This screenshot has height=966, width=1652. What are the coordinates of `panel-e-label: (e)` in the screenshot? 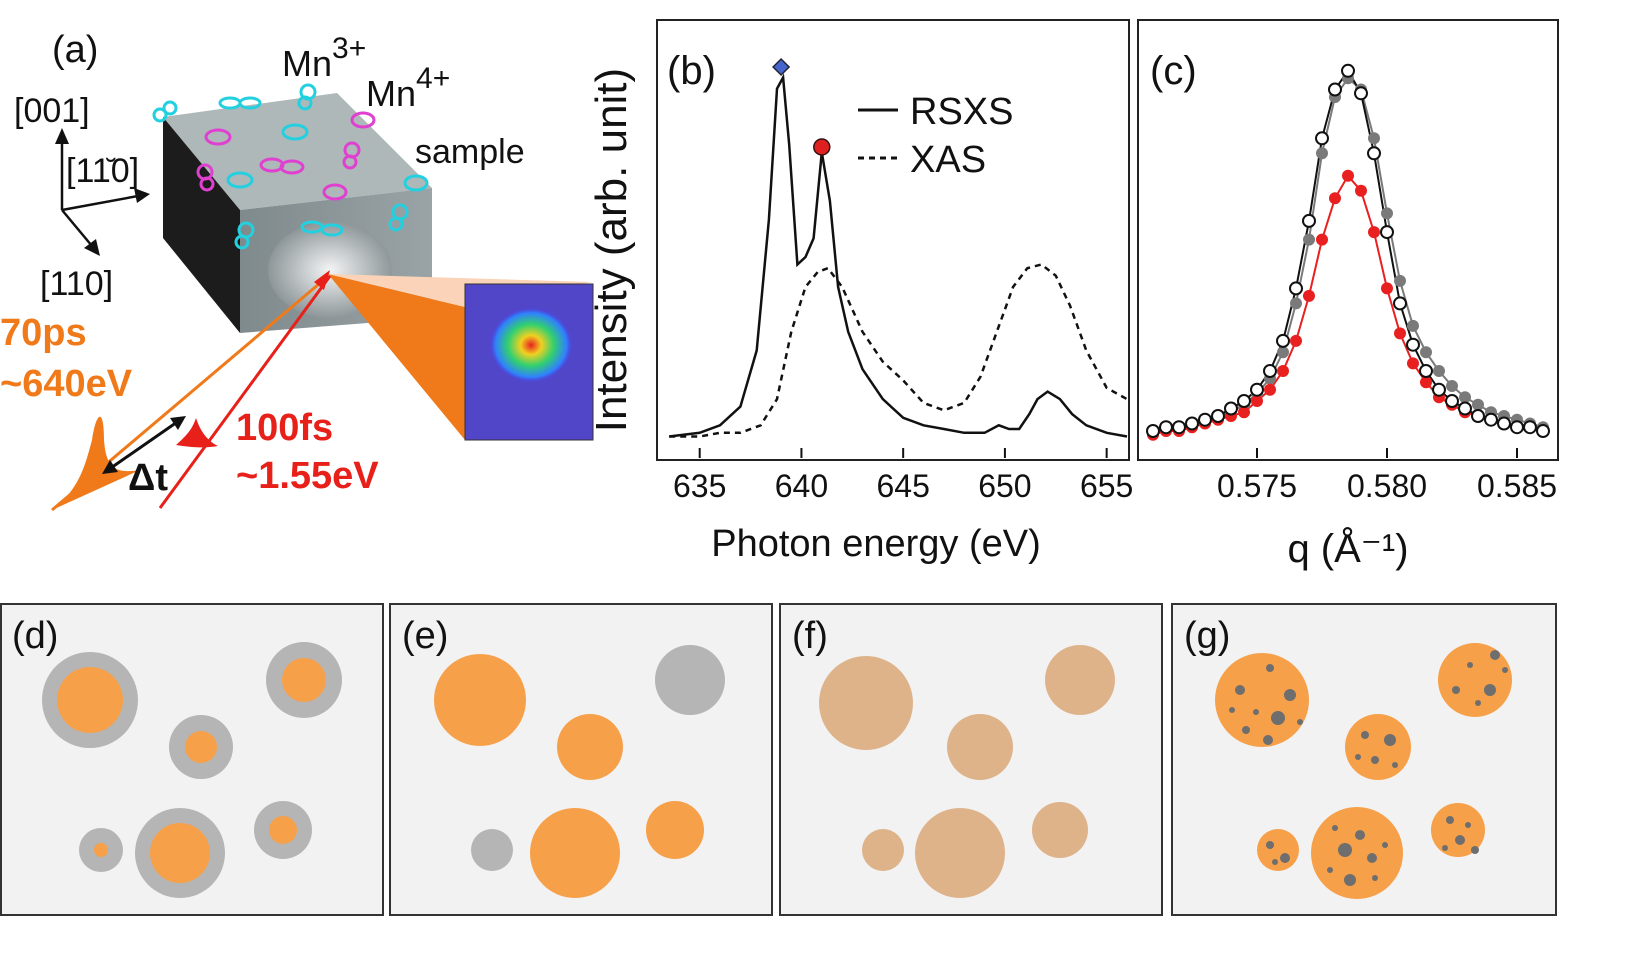 It's located at (425, 636).